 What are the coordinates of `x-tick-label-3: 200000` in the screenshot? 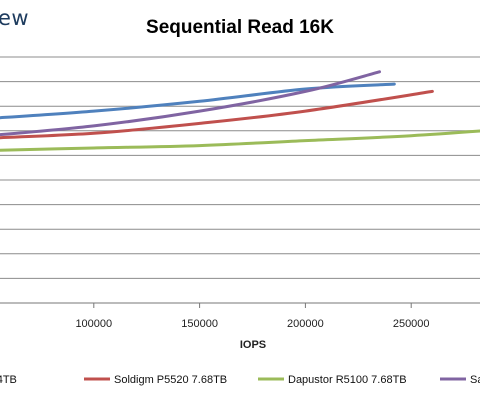 It's located at (305, 324).